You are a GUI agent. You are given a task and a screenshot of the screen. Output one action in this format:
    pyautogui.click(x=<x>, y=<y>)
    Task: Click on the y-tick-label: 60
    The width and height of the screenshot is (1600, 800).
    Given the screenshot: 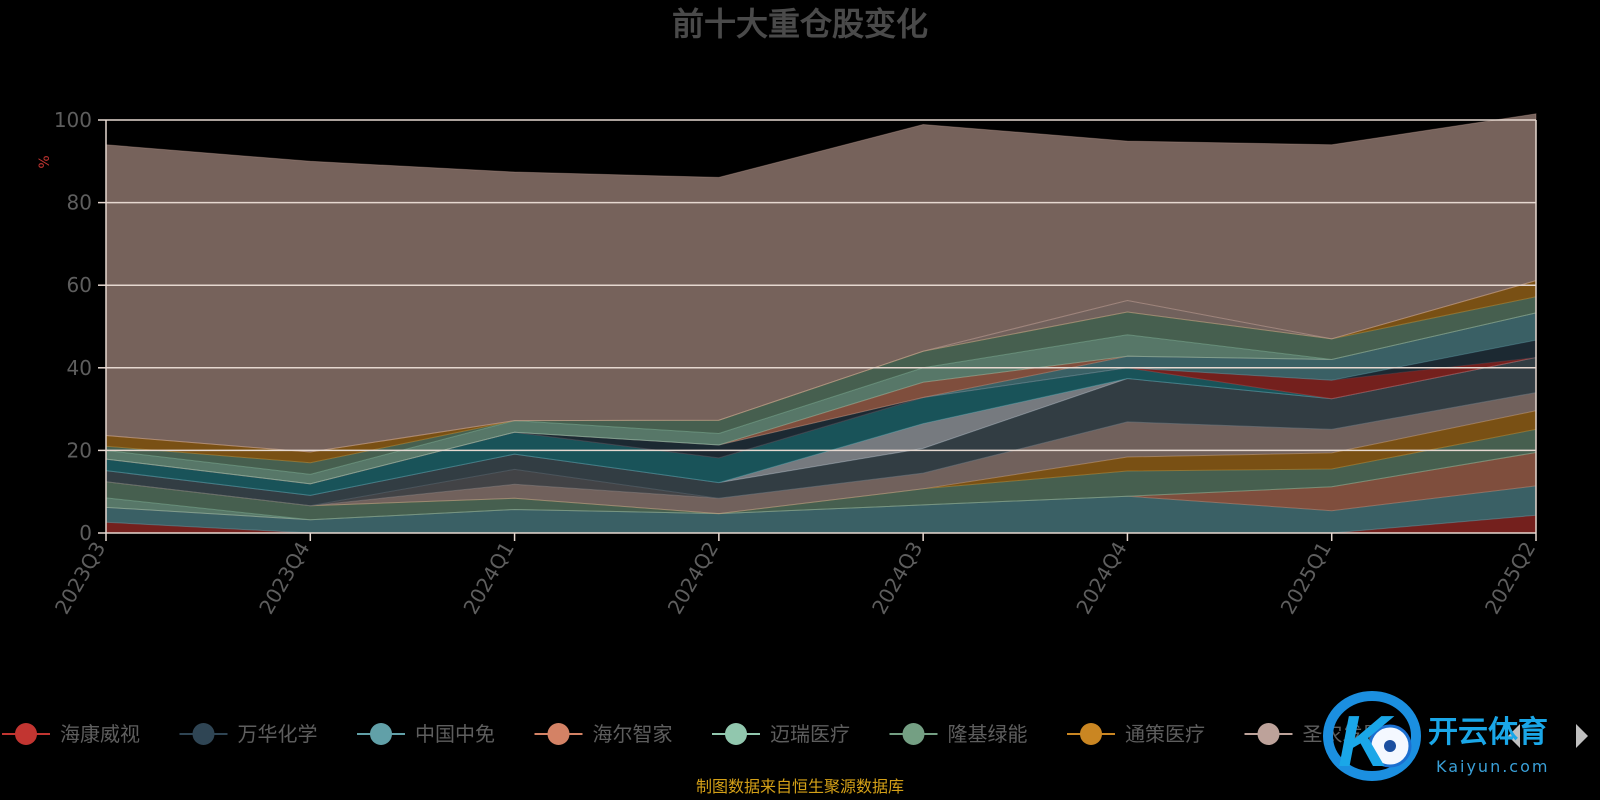 What is the action you would take?
    pyautogui.click(x=79, y=285)
    